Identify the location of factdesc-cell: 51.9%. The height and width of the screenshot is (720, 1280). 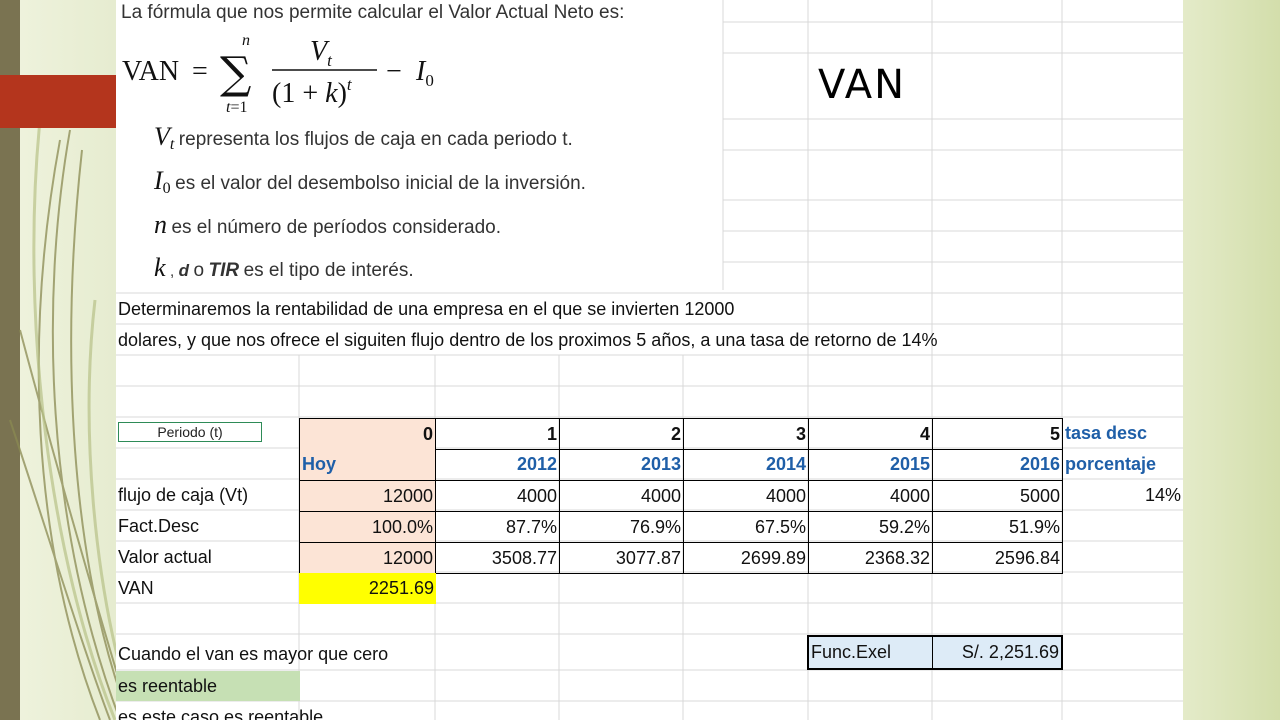
(997, 527).